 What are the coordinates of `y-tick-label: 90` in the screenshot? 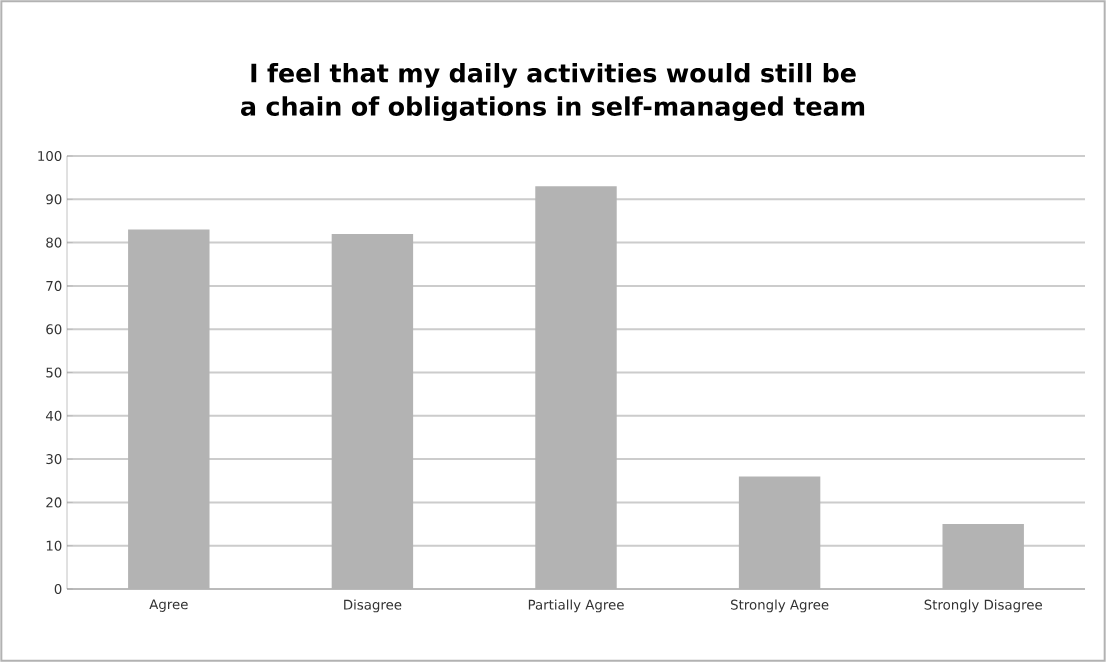 It's located at (54, 199).